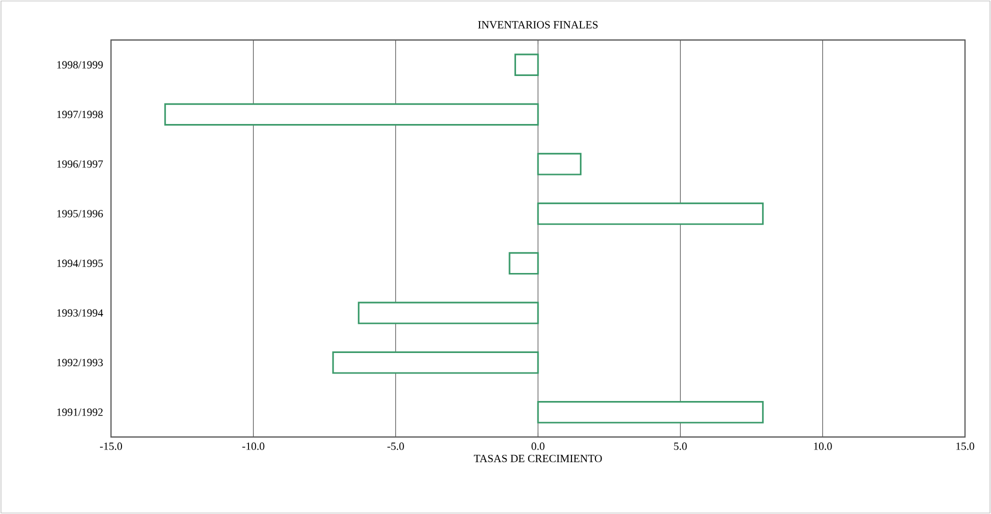 This screenshot has height=514, width=991. Describe the element at coordinates (395, 446) in the screenshot. I see `x-tick-label: -5.0` at that location.